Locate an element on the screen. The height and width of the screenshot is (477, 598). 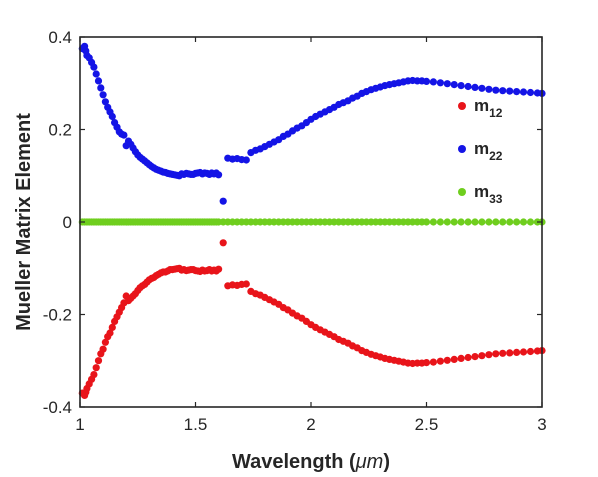
y-tick-label: 0.4 is located at coordinates (60, 37).